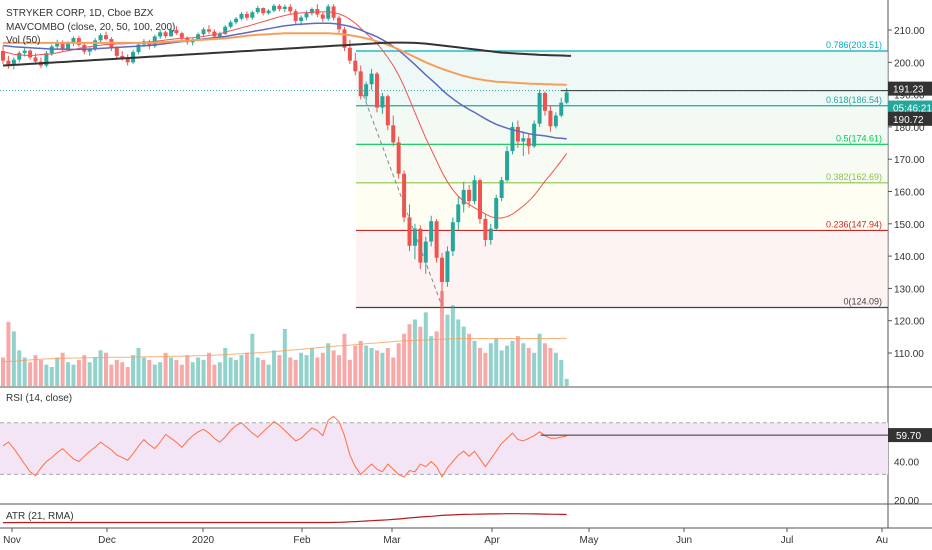 The width and height of the screenshot is (932, 550). What do you see at coordinates (909, 160) in the screenshot?
I see `price-tick-label: 170.00` at bounding box center [909, 160].